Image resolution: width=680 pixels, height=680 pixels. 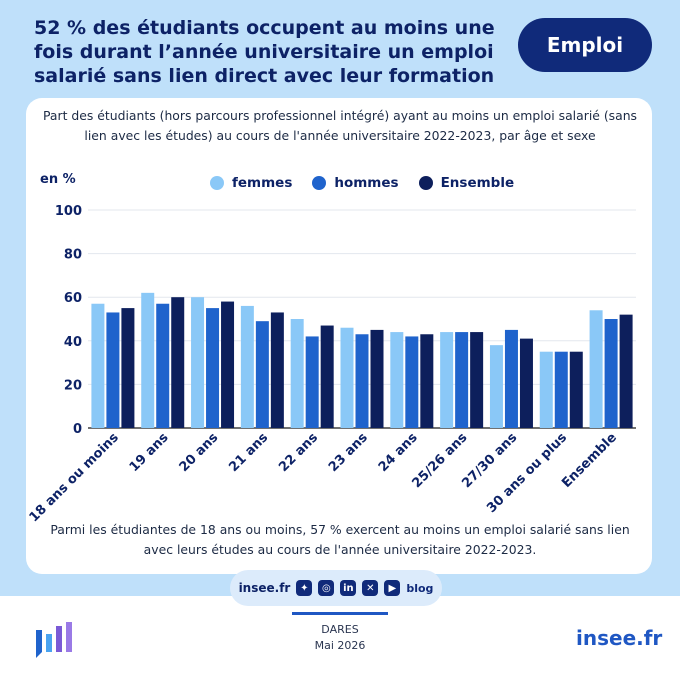 What do you see at coordinates (248, 452) in the screenshot?
I see `x-tick-label: 21 ans` at bounding box center [248, 452].